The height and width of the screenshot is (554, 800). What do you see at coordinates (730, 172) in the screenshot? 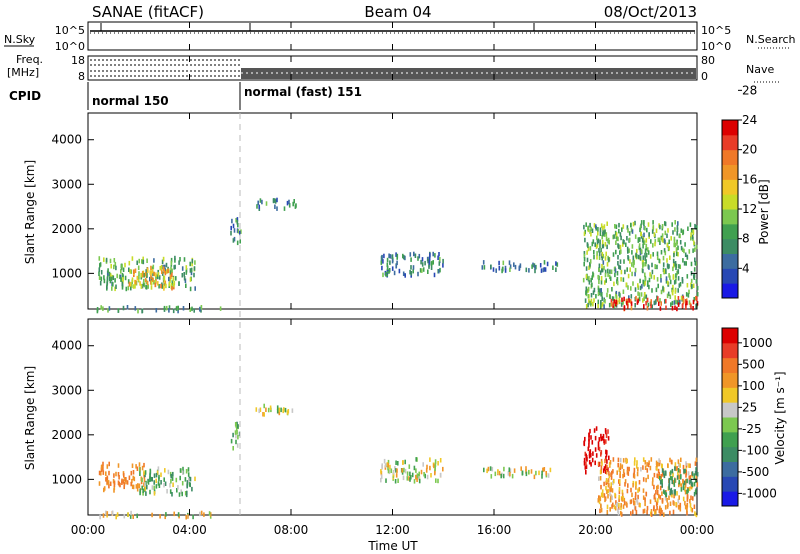
I see `colorbar-segment` at bounding box center [730, 172].